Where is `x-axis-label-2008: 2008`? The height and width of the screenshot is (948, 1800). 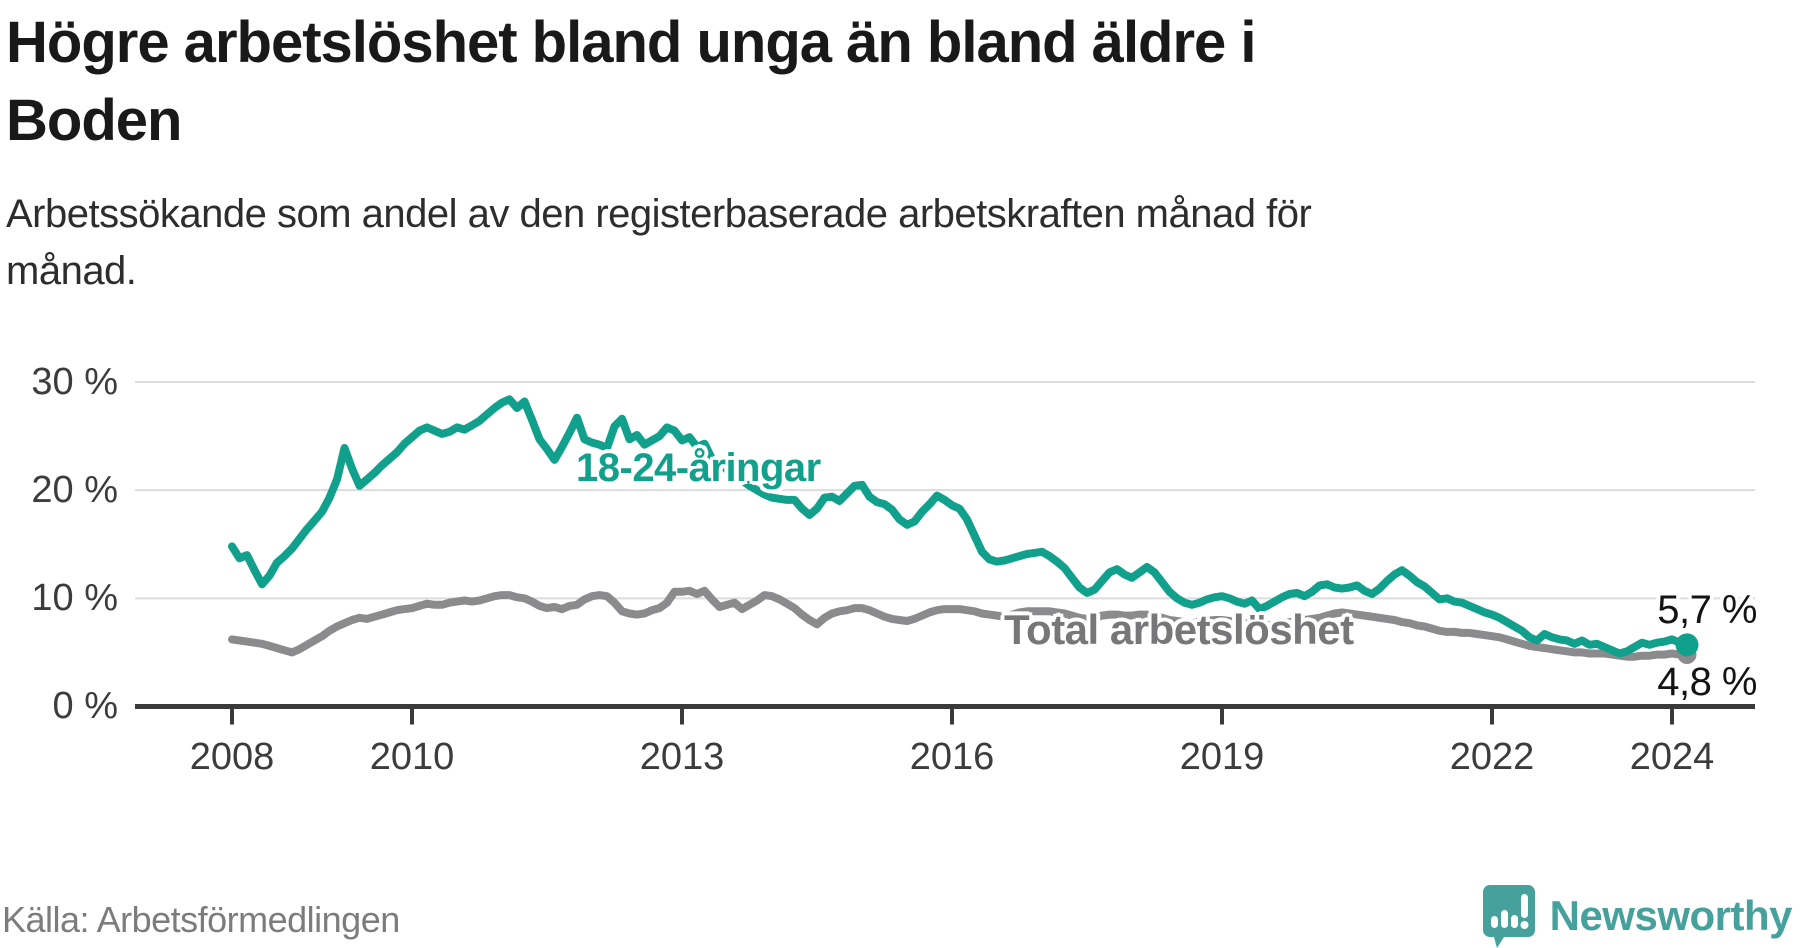
x-axis-label-2008: 2008 is located at coordinates (232, 757).